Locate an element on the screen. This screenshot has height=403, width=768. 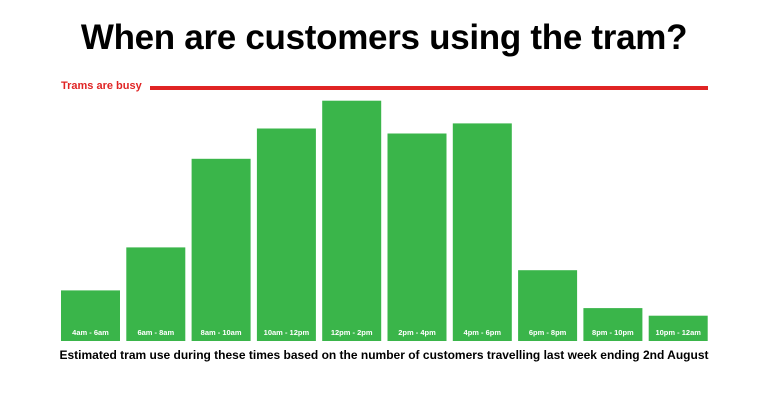
bar-label: 4am - 6am is located at coordinates (90, 332).